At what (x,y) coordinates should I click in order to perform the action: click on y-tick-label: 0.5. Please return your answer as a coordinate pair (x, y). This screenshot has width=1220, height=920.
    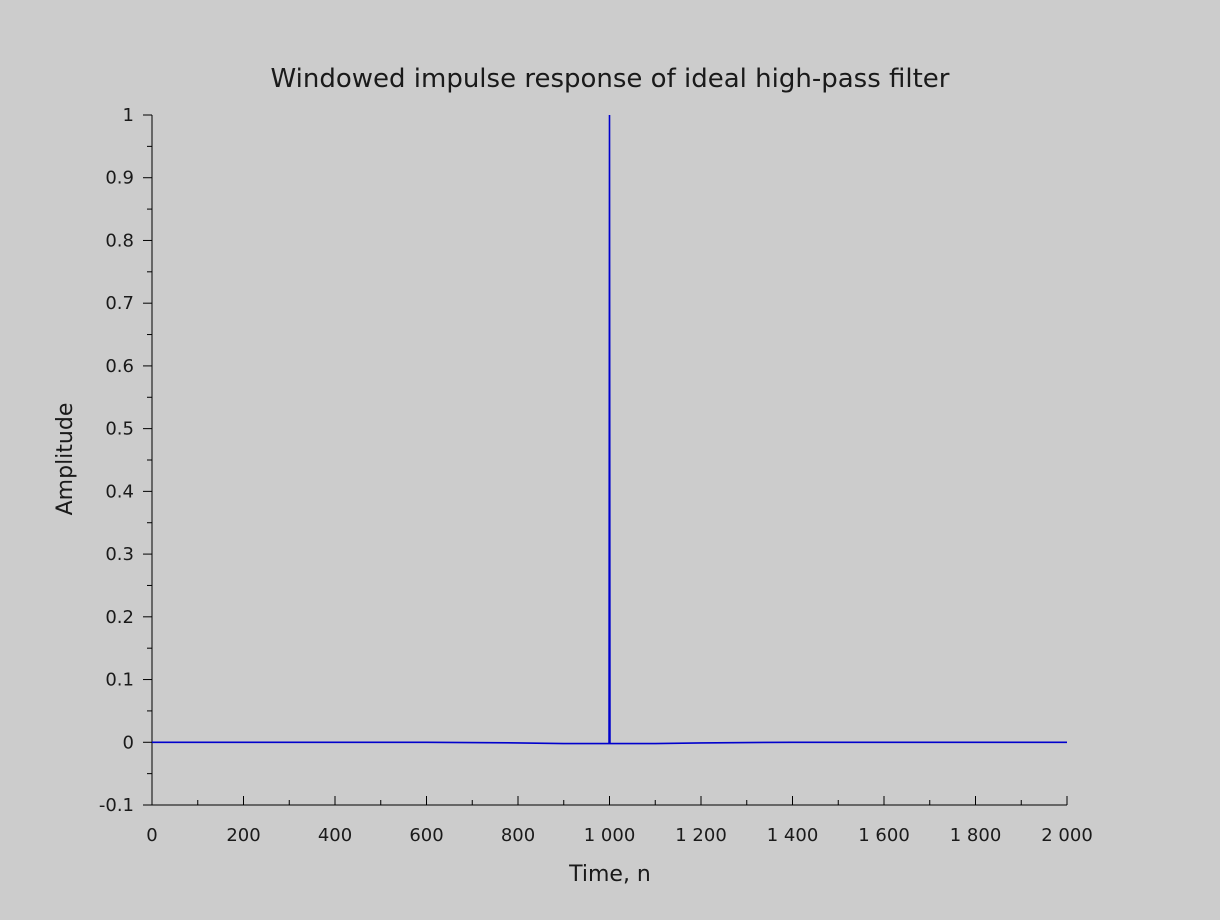
    Looking at the image, I should click on (119, 429).